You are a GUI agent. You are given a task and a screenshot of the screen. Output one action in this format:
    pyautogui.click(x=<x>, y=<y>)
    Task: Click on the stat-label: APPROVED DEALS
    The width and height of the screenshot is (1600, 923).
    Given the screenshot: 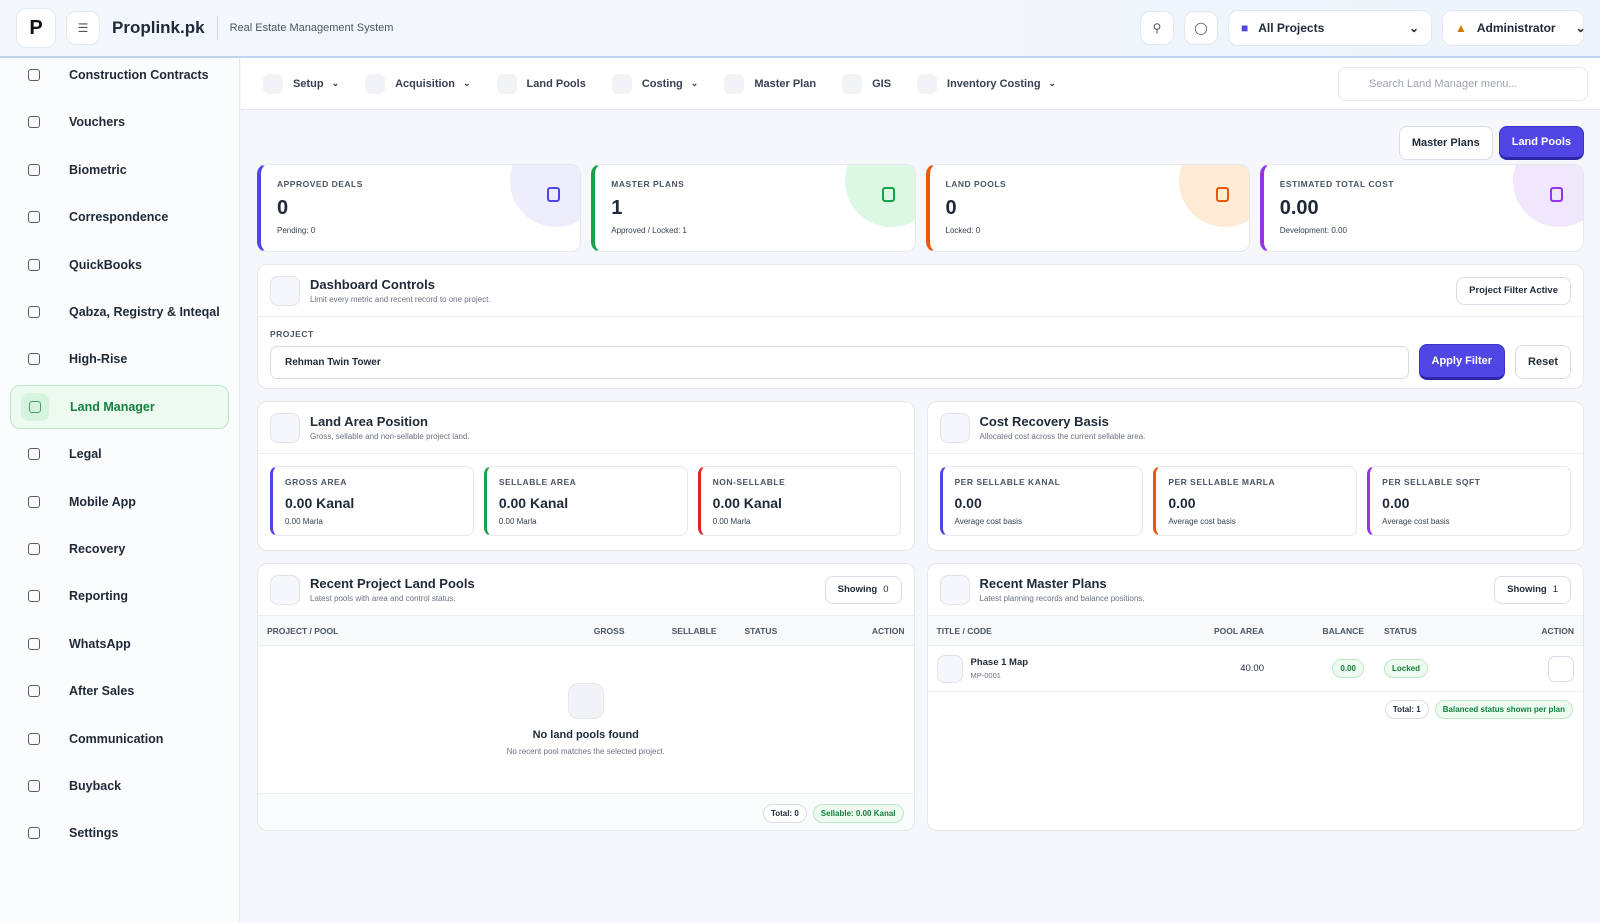 What is the action you would take?
    pyautogui.click(x=320, y=184)
    